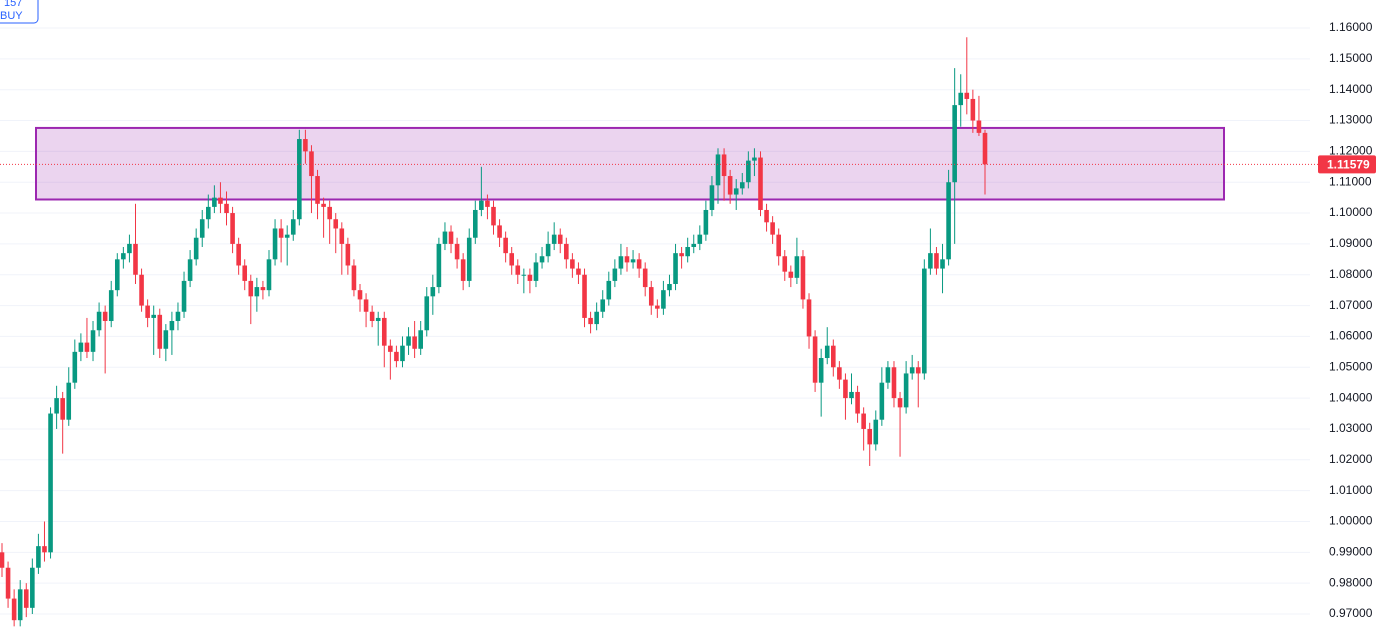 The height and width of the screenshot is (636, 1381). I want to click on zone-layer, so click(630, 163).